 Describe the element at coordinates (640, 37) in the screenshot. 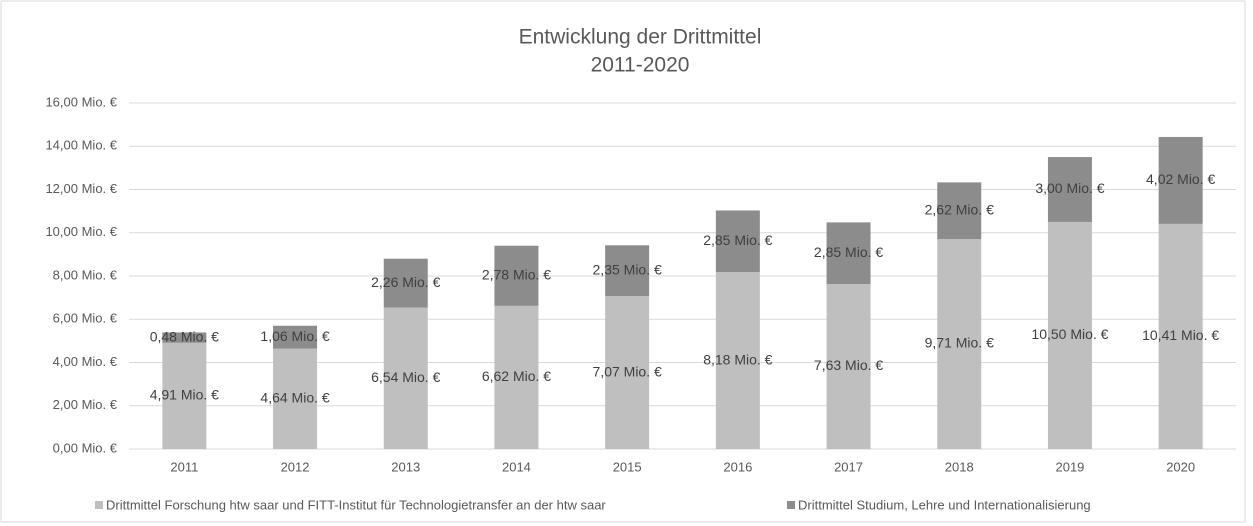

I see `chart-title: Entwicklung der Drittmittel` at that location.